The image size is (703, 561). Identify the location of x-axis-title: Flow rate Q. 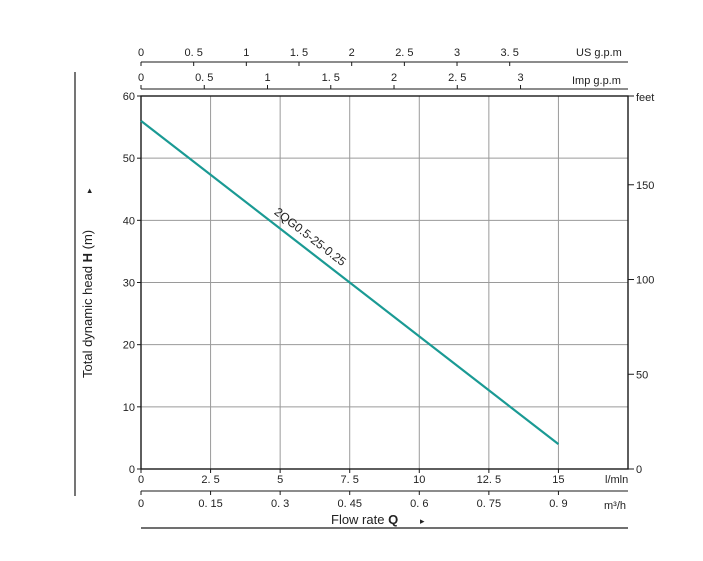
(364, 519).